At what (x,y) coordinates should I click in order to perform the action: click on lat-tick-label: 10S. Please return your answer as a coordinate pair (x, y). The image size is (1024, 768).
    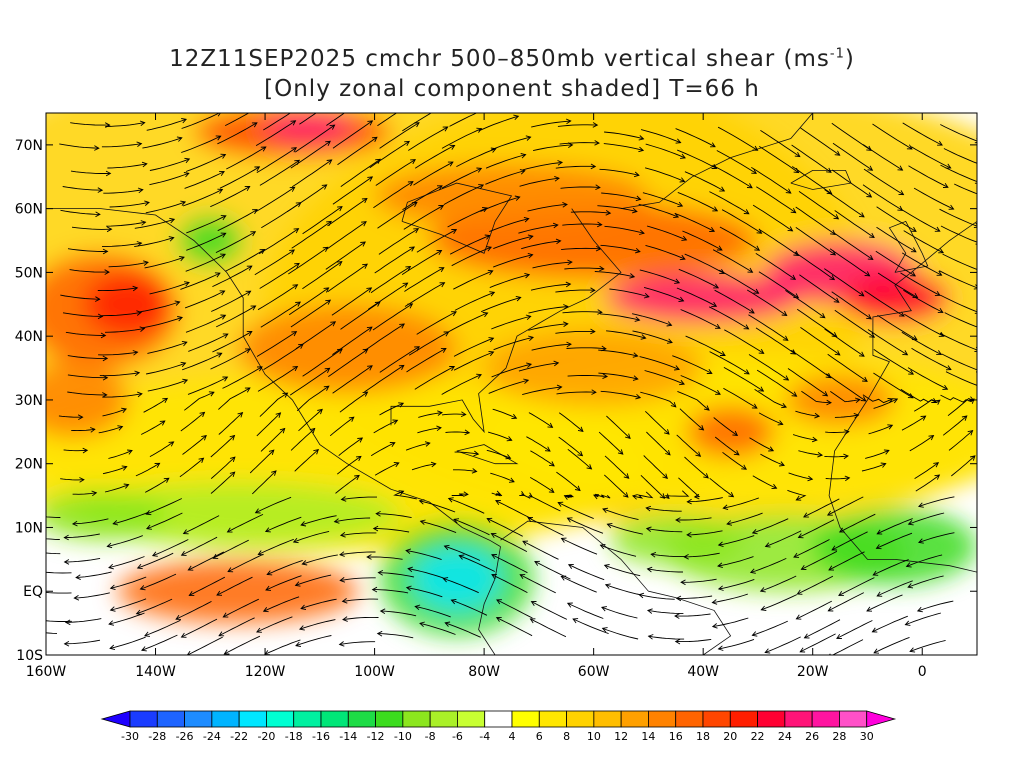
    Looking at the image, I should click on (29, 656).